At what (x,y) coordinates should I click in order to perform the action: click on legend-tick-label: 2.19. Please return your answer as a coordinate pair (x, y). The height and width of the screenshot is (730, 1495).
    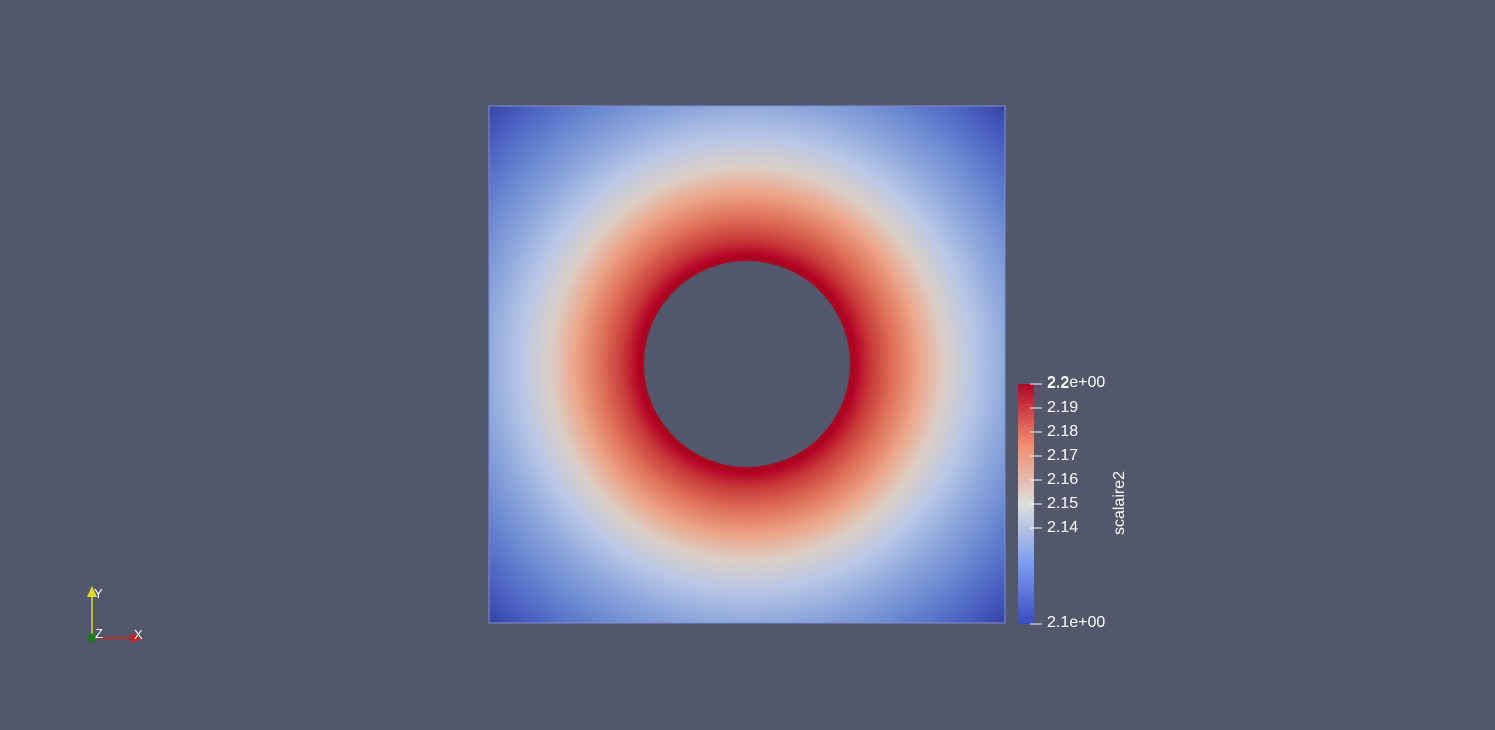
    Looking at the image, I should click on (1063, 407).